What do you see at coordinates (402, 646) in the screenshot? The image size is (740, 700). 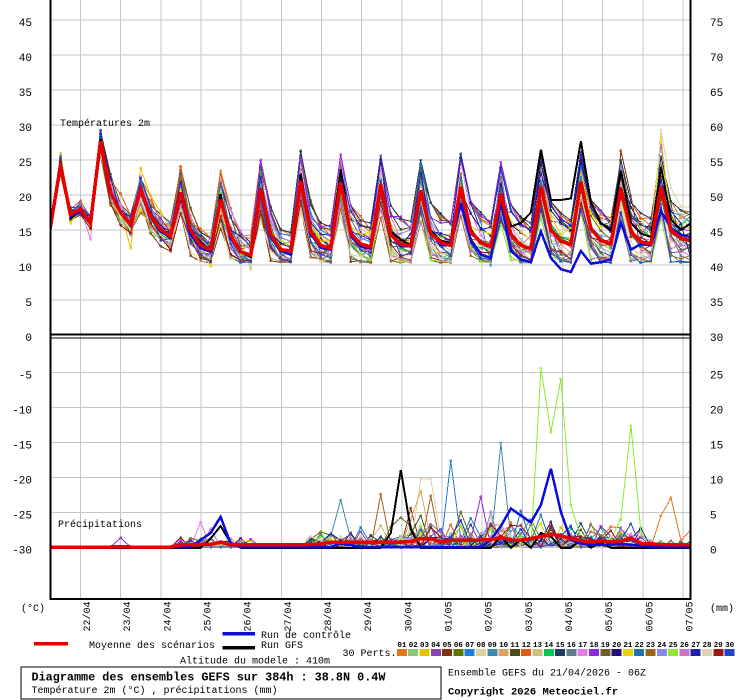 I see `svg-text: 01` at bounding box center [402, 646].